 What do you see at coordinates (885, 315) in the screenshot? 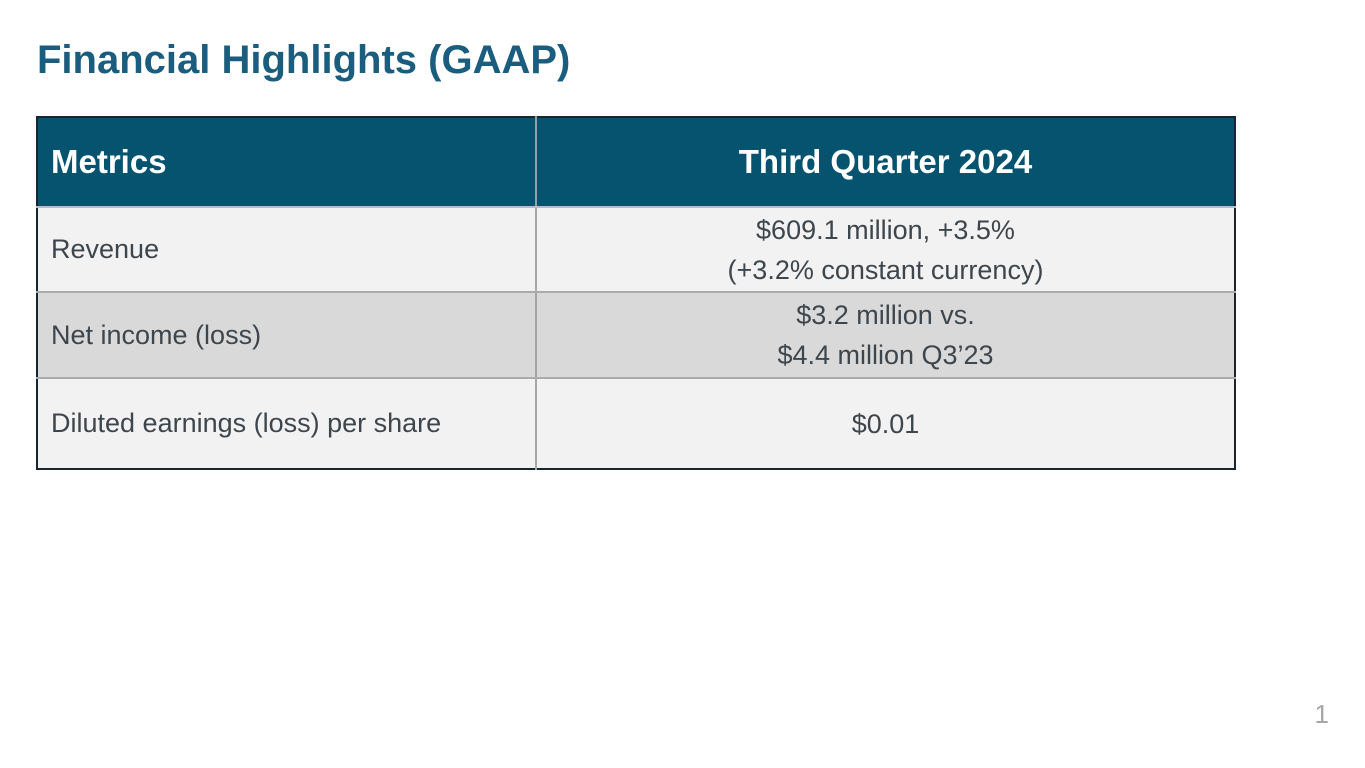
I see `value-line: $3.2 million vs.` at bounding box center [885, 315].